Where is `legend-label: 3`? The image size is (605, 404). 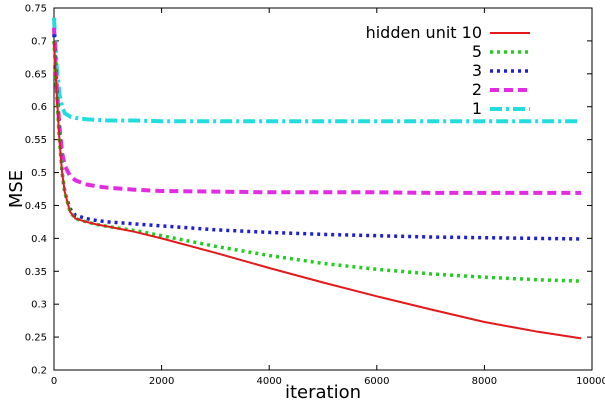
legend-label: 3 is located at coordinates (477, 70).